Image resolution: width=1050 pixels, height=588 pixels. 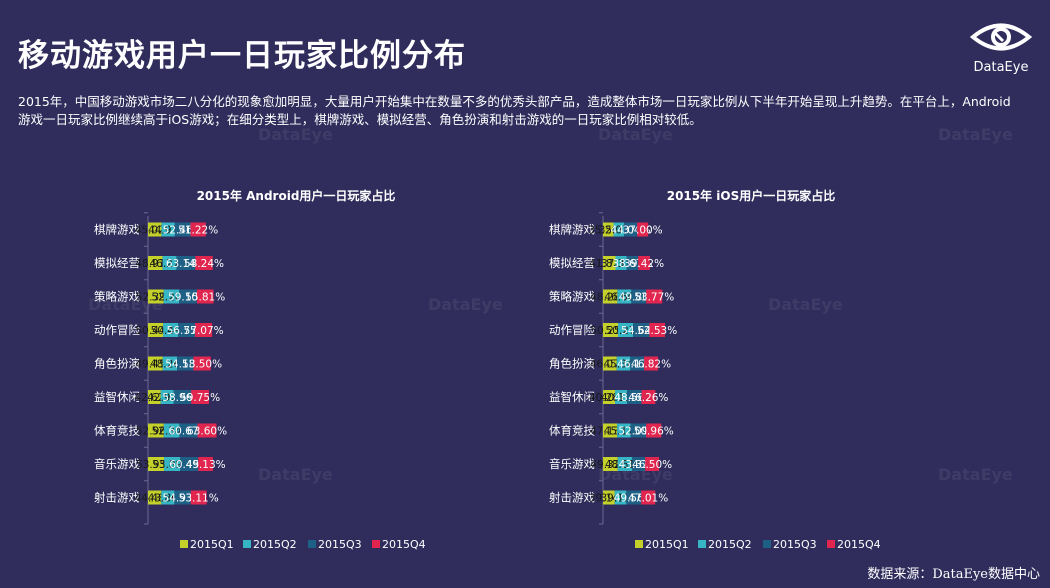 I want to click on watermark-6: DataEye, so click(x=805, y=304).